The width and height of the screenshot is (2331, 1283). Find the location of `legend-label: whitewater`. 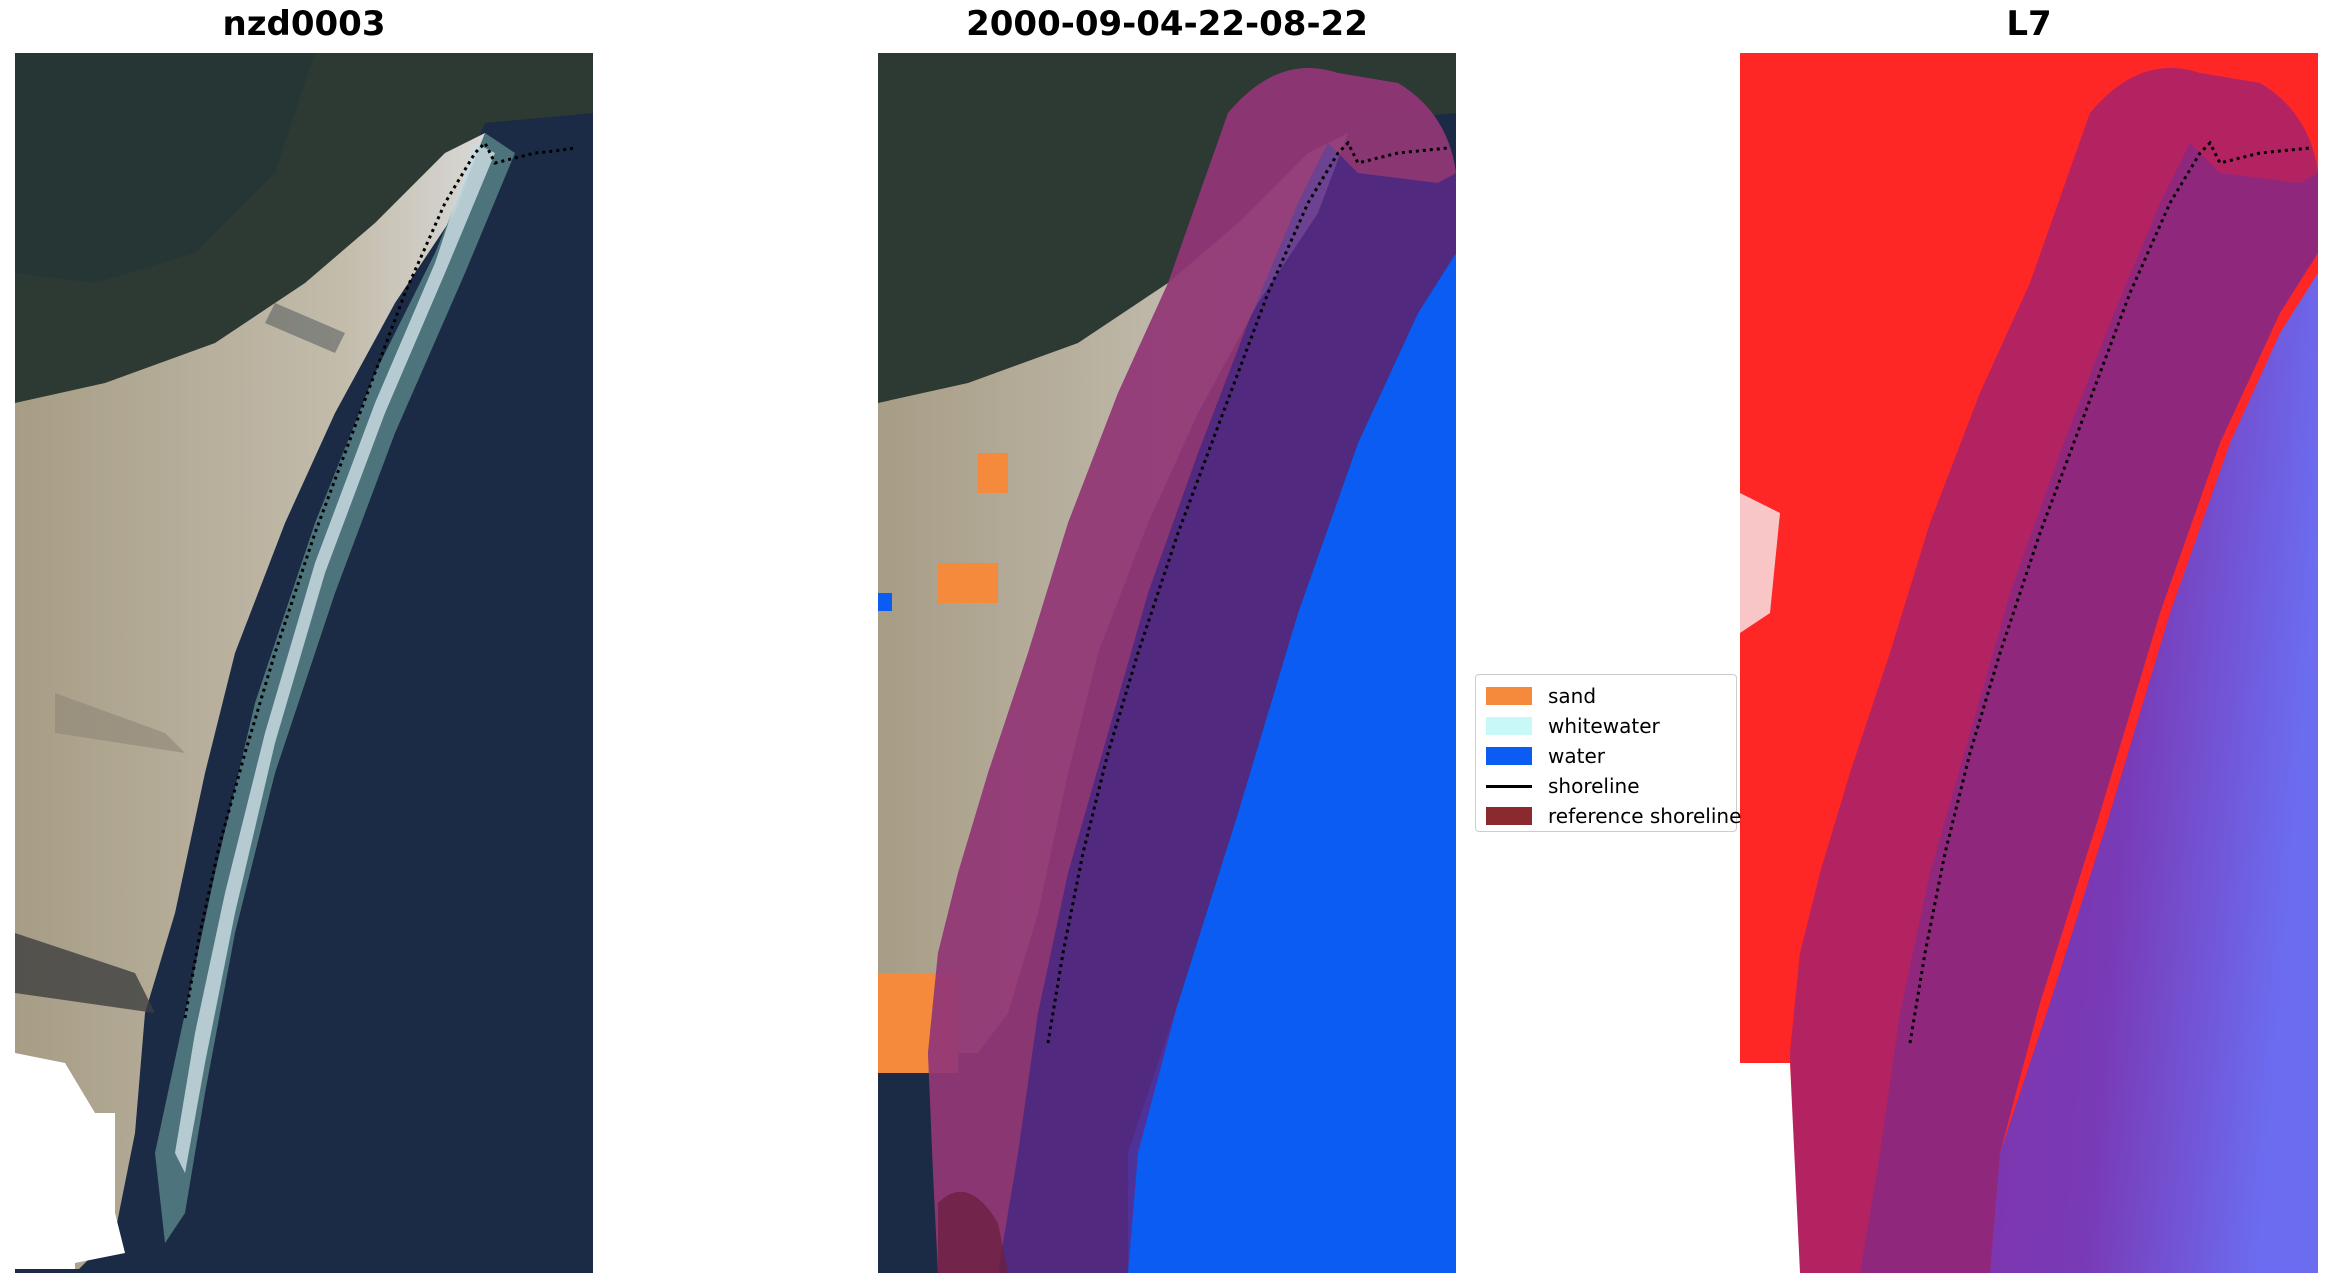

legend-label: whitewater is located at coordinates (1604, 726).